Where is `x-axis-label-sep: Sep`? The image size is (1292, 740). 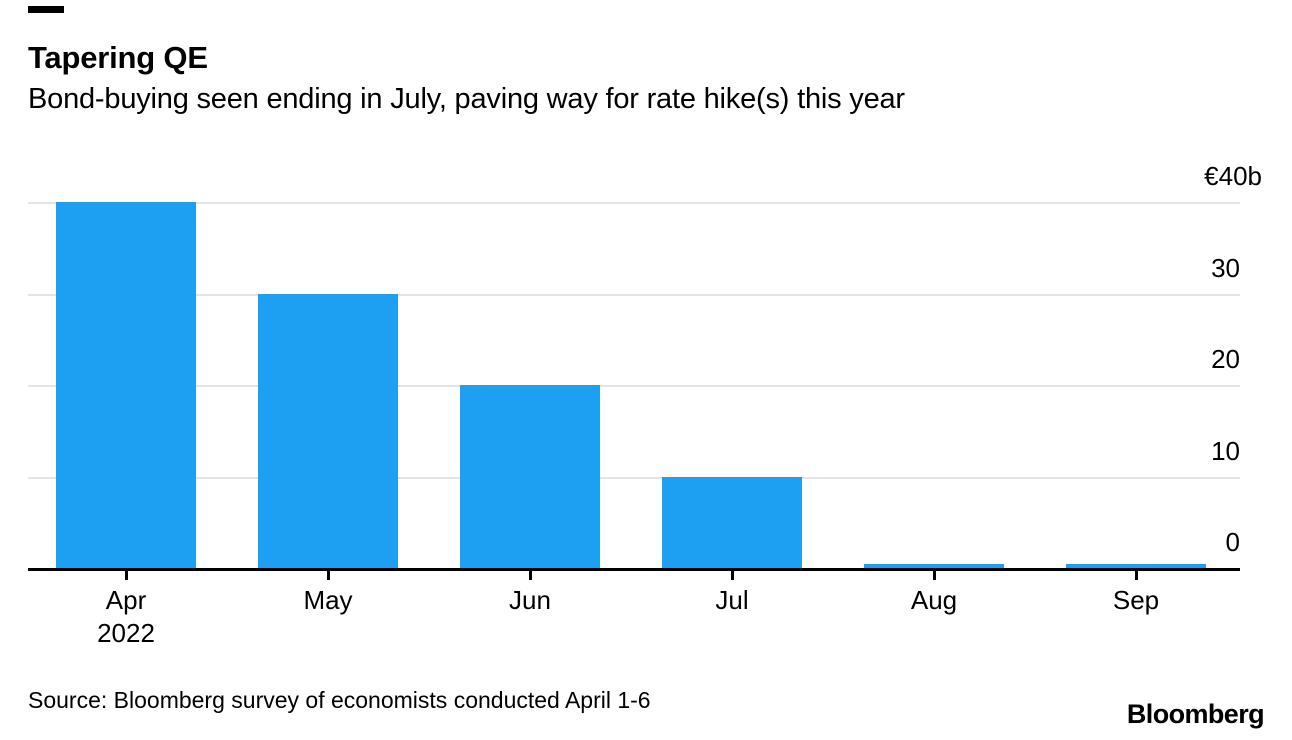
x-axis-label-sep: Sep is located at coordinates (1136, 600).